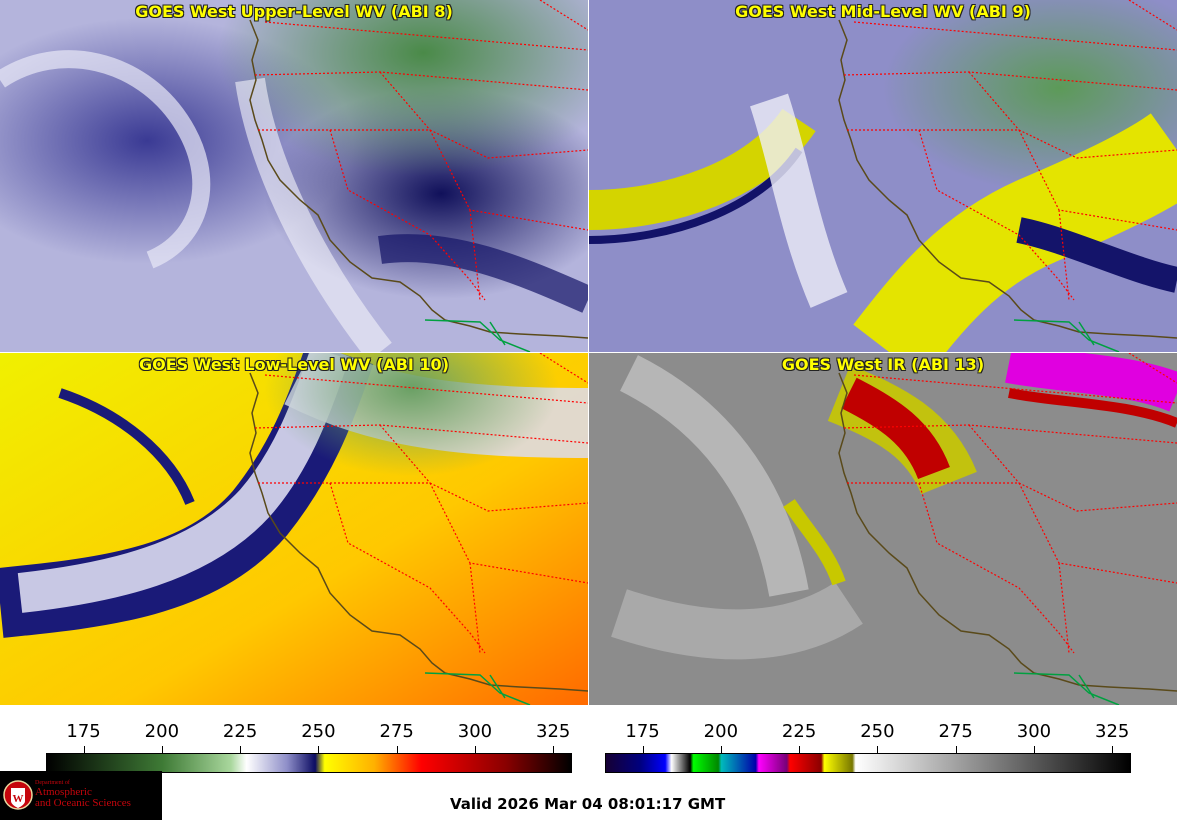 Image resolution: width=1177 pixels, height=820 pixels. Describe the element at coordinates (18, 799) in the screenshot. I see `svg-text: W` at that location.